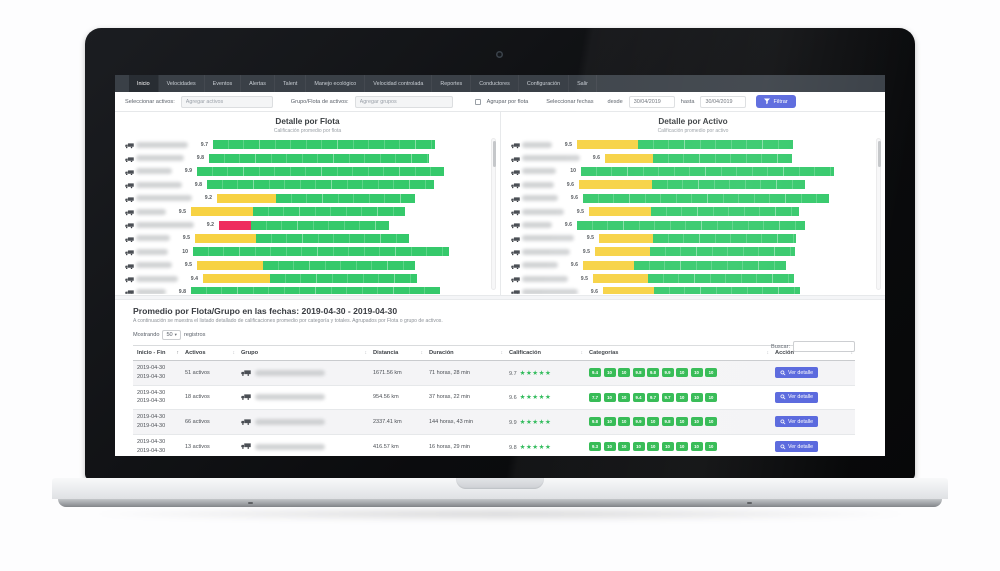 The image size is (1000, 571). Describe the element at coordinates (494, 335) in the screenshot. I see `table-controls: Mostrando 50 ▾ registros` at that location.